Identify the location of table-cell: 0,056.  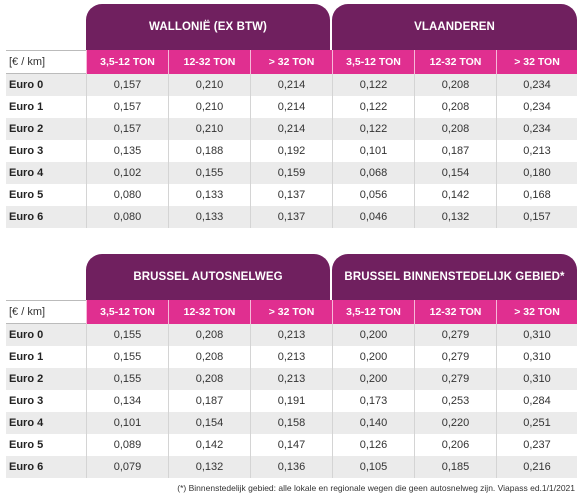
(373, 195).